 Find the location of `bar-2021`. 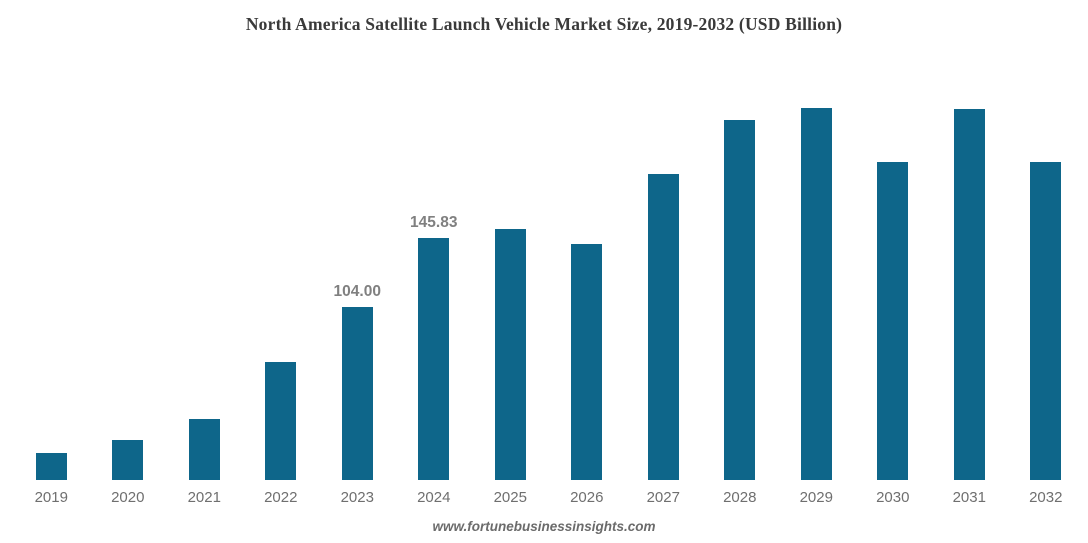

bar-2021 is located at coordinates (204, 449).